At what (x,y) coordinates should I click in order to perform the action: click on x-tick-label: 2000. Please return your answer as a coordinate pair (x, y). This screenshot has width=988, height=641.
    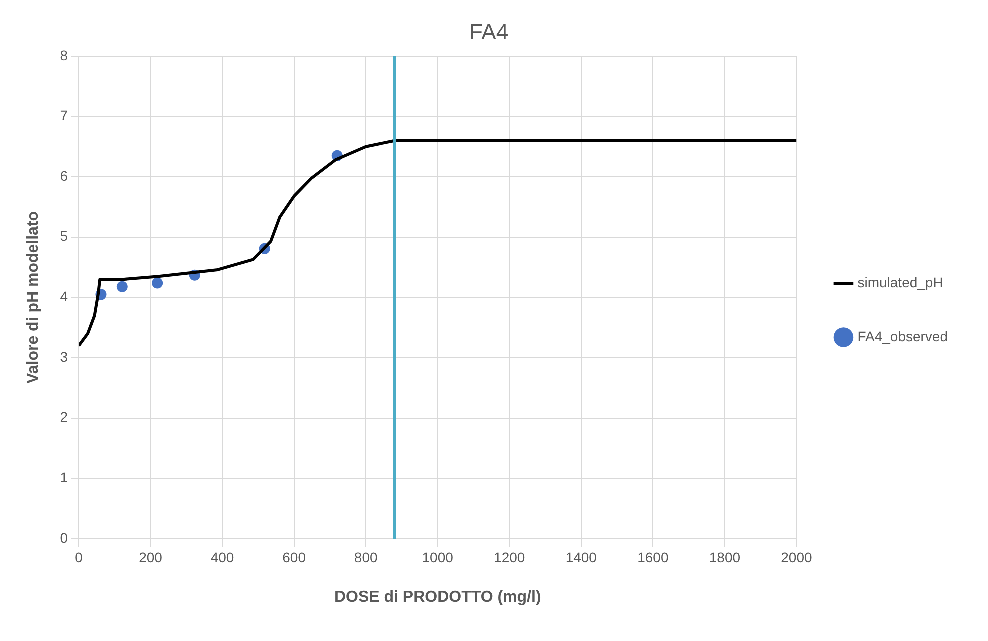
    Looking at the image, I should click on (796, 557).